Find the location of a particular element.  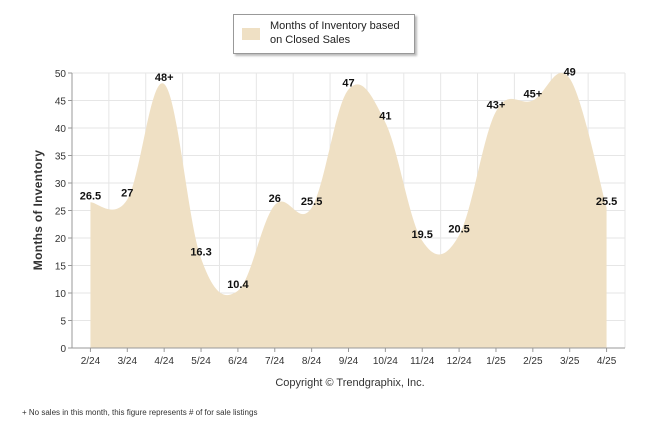

y-tick-label: 0 is located at coordinates (63, 349).